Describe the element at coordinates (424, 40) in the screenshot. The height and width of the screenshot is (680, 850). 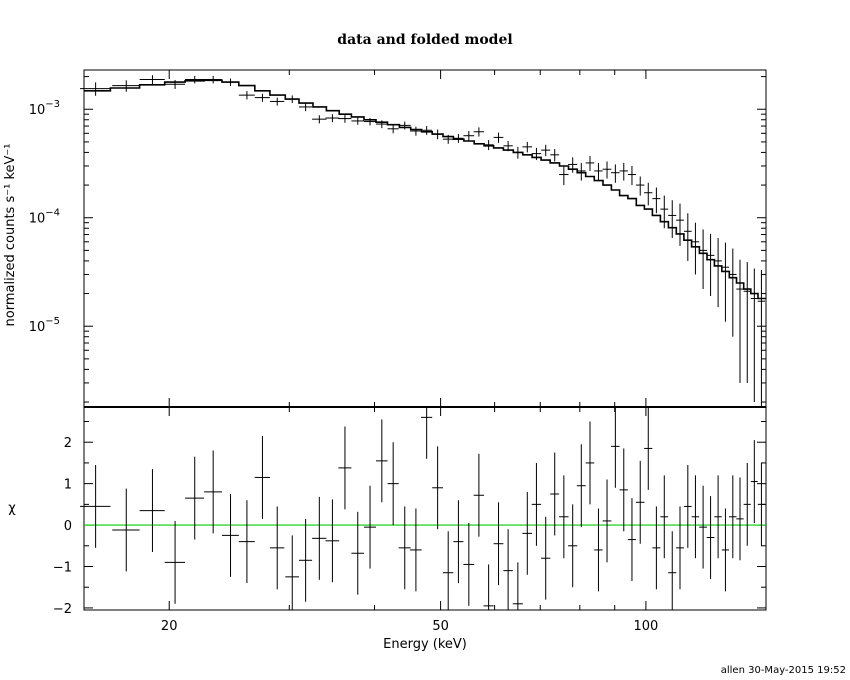
I see `chart-title: data and folded model` at that location.